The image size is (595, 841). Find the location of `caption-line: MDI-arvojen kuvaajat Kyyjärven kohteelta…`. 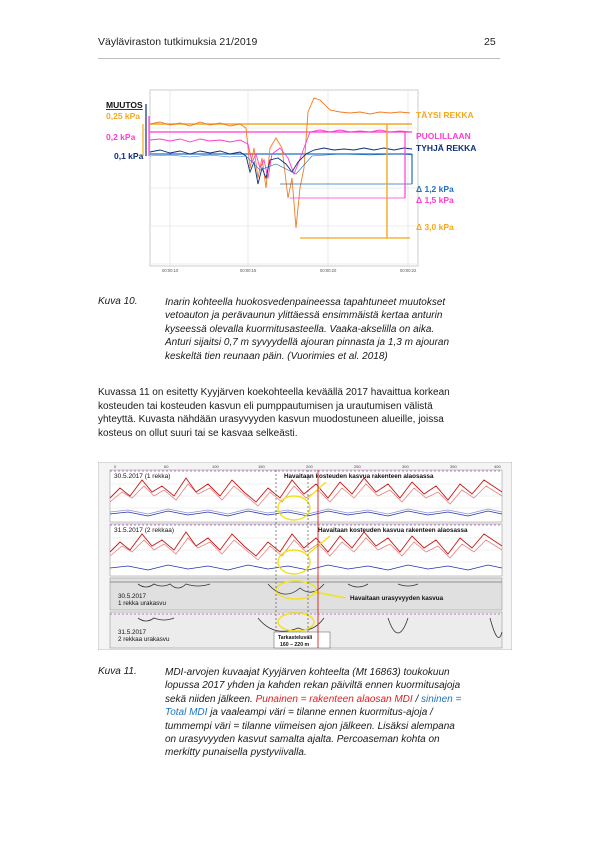

caption-line: MDI-arvojen kuvaajat Kyyjärven kohteelta… is located at coordinates (307, 672).